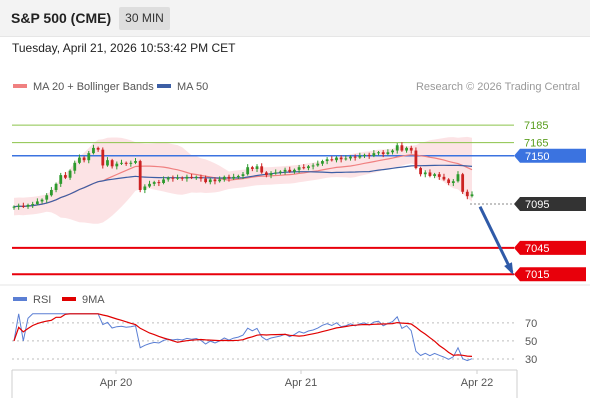 This screenshot has width=590, height=400. I want to click on rsi-tick-30: 30, so click(531, 360).